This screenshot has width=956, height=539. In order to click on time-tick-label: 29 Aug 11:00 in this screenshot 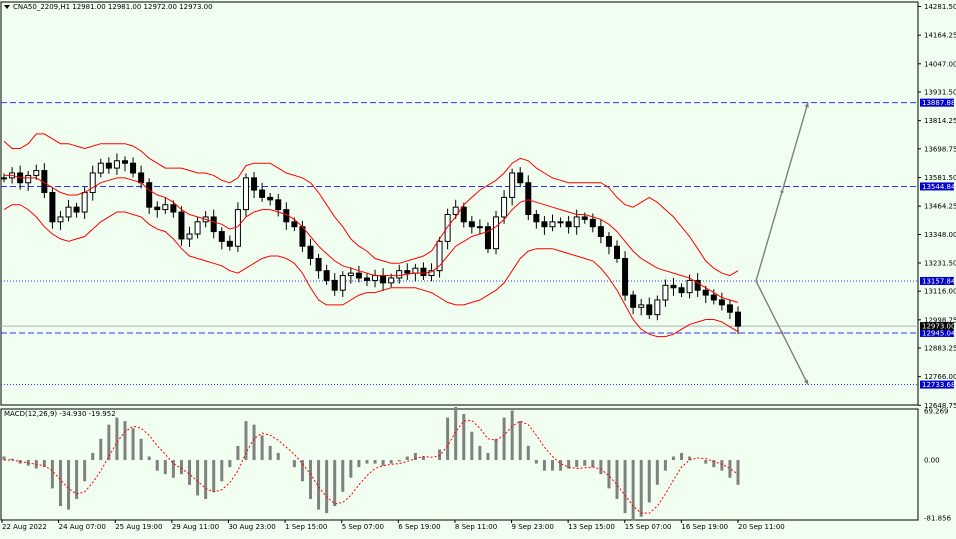, I will do `click(195, 527)`.